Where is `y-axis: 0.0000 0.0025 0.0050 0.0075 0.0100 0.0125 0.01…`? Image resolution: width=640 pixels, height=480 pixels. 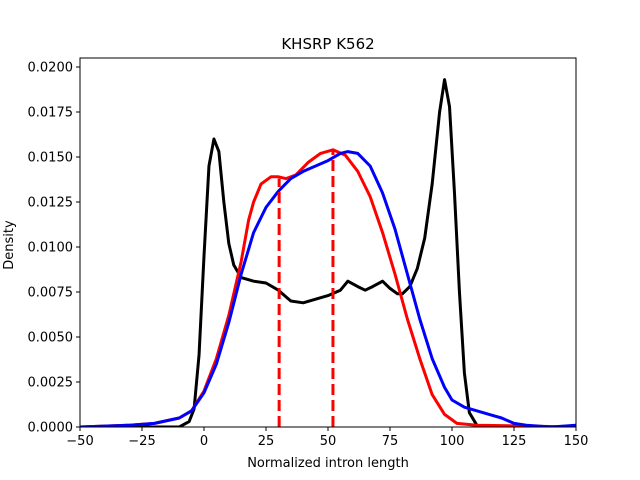
y-axis: 0.0000 0.0025 0.0050 0.0075 0.0100 0.0125 0.01… is located at coordinates (54, 248).